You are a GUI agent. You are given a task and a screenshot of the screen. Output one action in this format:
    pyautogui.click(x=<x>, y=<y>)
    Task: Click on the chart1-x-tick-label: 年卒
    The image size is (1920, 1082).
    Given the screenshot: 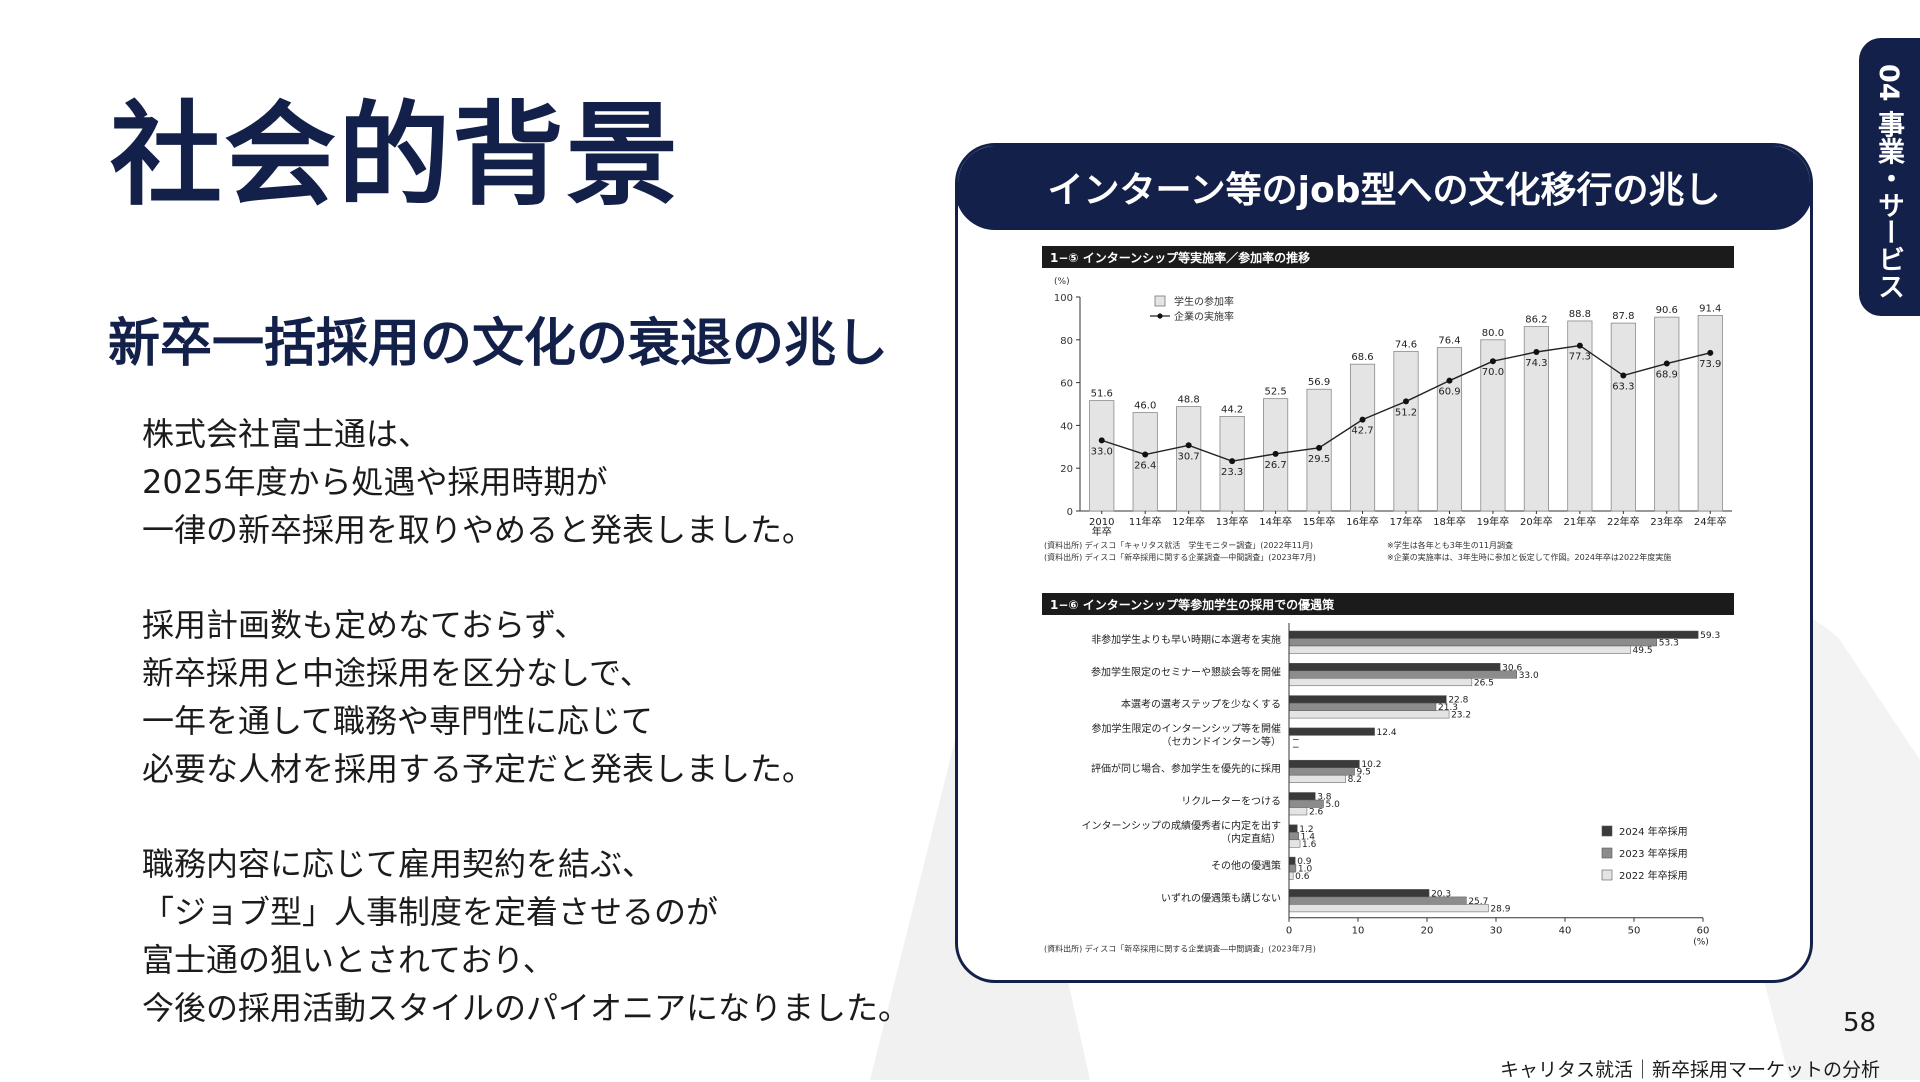 What is the action you would take?
    pyautogui.click(x=1102, y=531)
    